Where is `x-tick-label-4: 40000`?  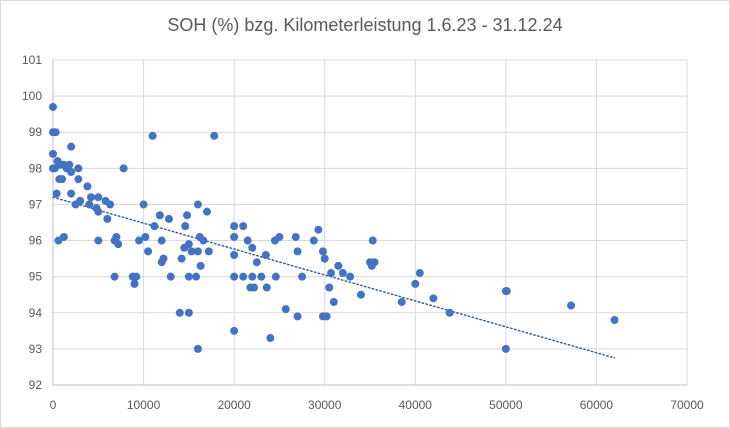
x-tick-label-4: 40000 is located at coordinates (416, 405).